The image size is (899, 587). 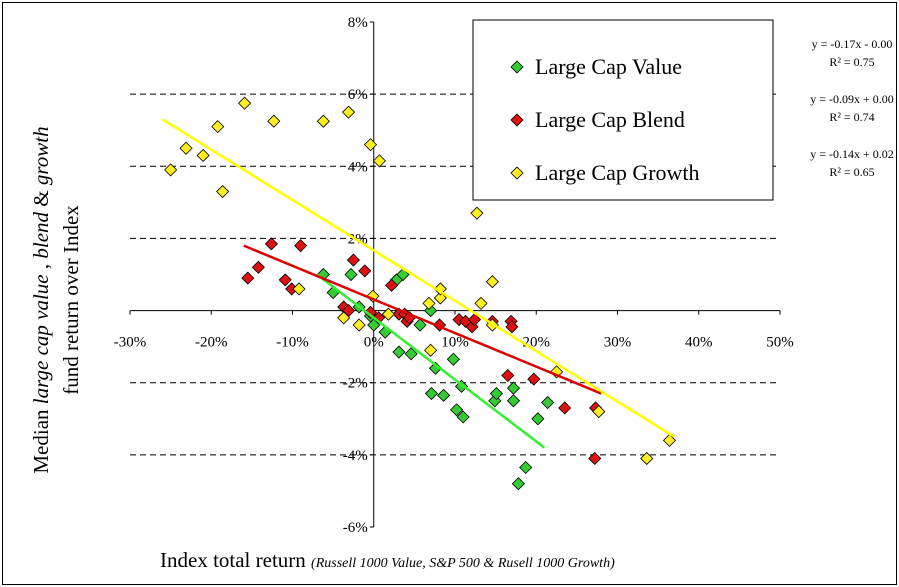 What do you see at coordinates (355, 528) in the screenshot?
I see `y-tick-label: -6%` at bounding box center [355, 528].